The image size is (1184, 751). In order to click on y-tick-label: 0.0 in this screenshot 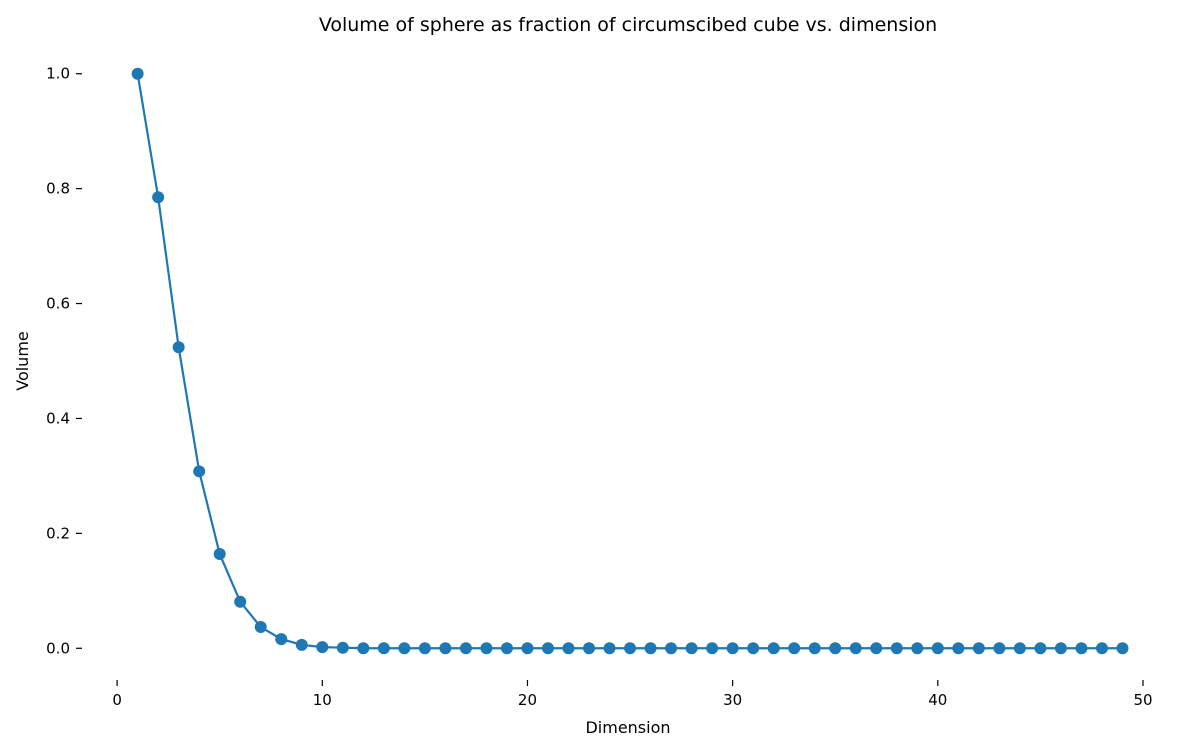, I will do `click(58, 648)`.